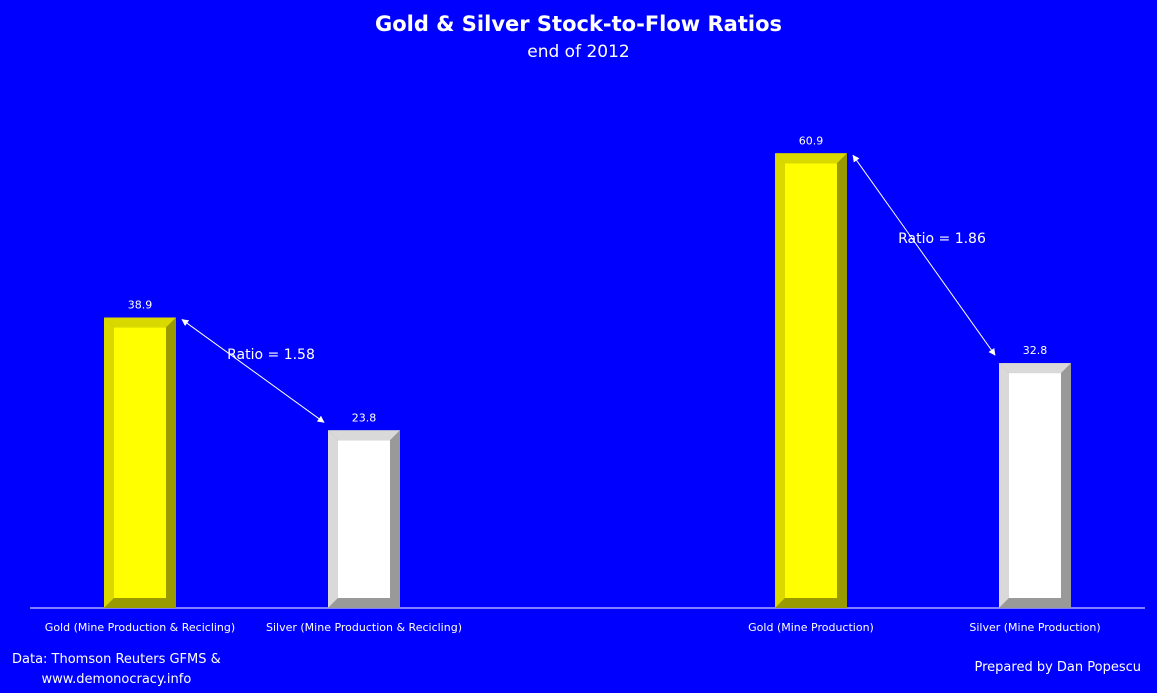  Describe the element at coordinates (271, 355) in the screenshot. I see `ratio-annotation: Ratio = 1.58` at that location.